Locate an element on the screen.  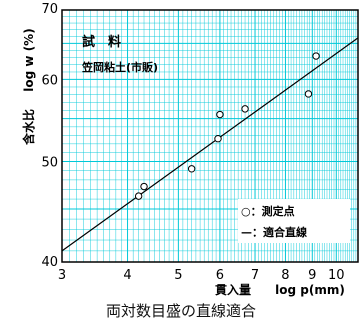
x-tick-label: 5 is located at coordinates (178, 275).